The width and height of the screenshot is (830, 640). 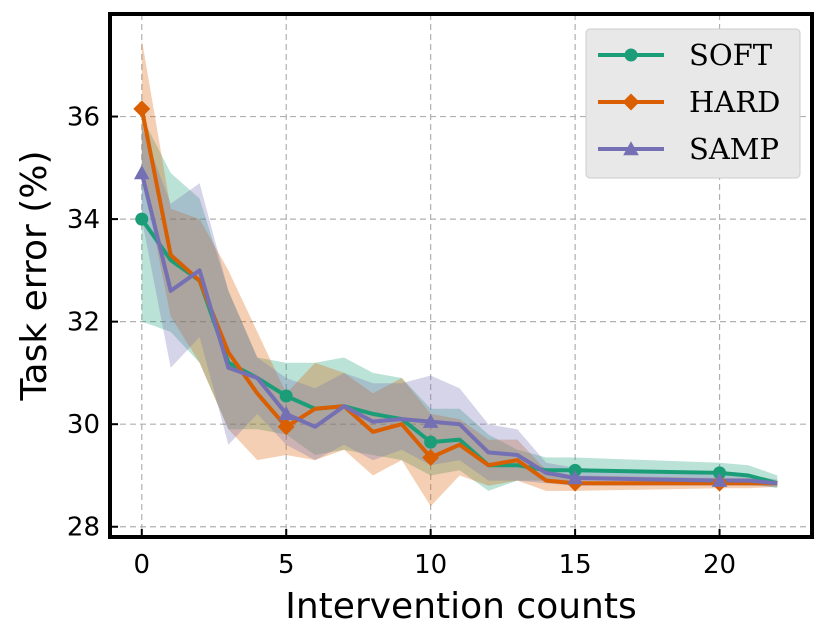 I want to click on samp-legend-marker, so click(x=631, y=148).